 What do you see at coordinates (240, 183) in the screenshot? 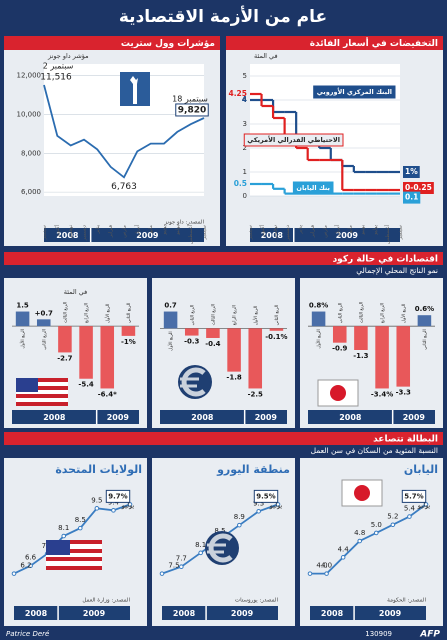
I see `value-label: 0.5` at bounding box center [240, 183].